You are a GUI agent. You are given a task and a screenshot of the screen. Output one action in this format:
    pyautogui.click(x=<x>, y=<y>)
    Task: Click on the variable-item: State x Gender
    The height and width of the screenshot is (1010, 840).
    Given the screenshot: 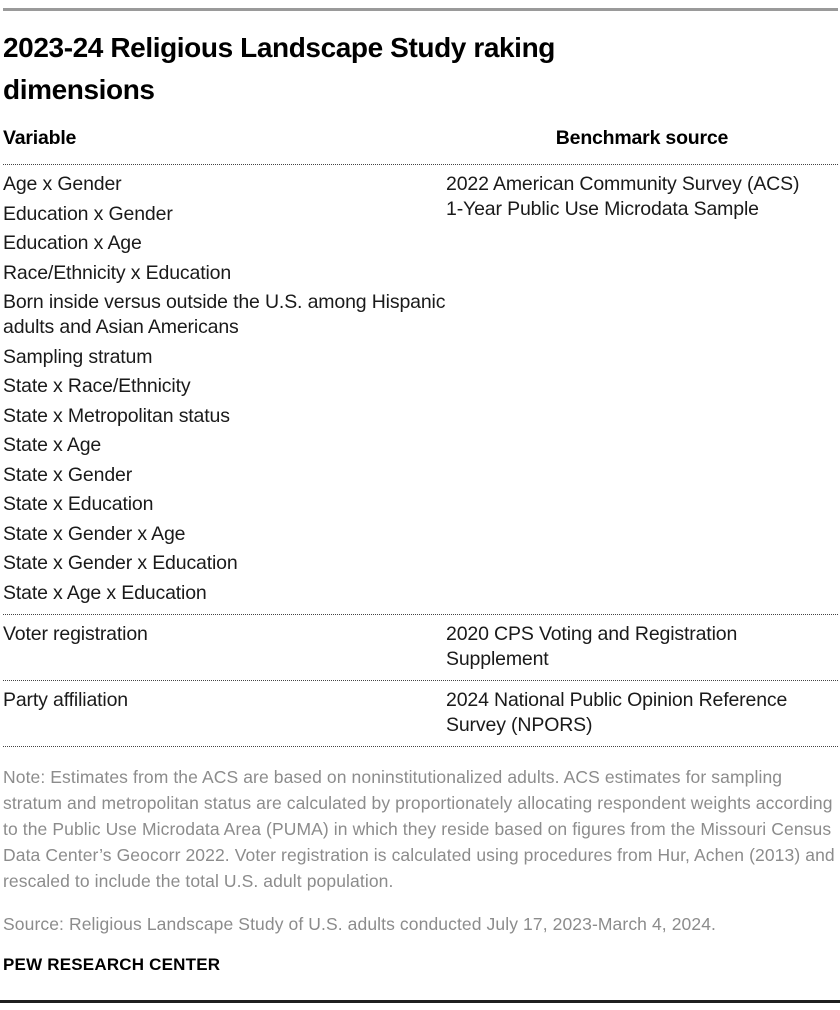 What is the action you would take?
    pyautogui.click(x=68, y=474)
    